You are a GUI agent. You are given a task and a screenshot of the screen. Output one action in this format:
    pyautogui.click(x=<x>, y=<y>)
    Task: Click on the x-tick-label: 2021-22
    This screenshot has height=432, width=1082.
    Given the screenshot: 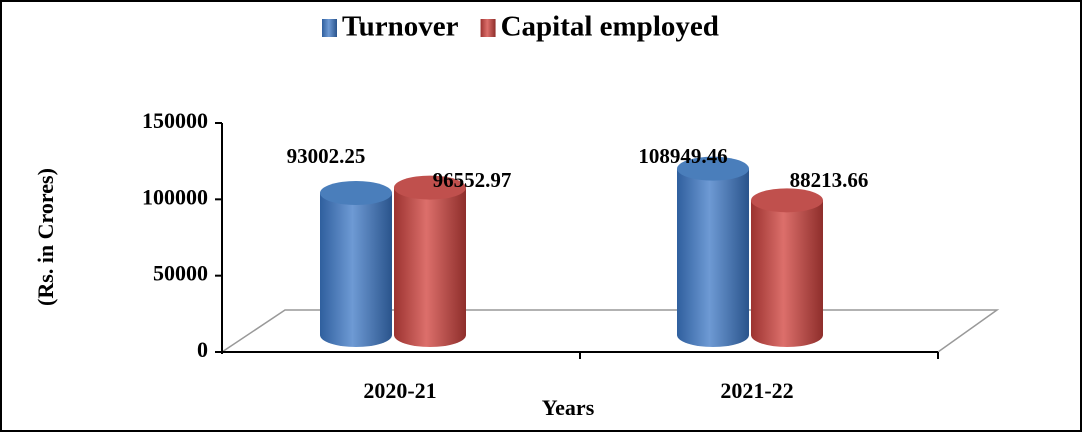 What is the action you would take?
    pyautogui.click(x=756, y=390)
    